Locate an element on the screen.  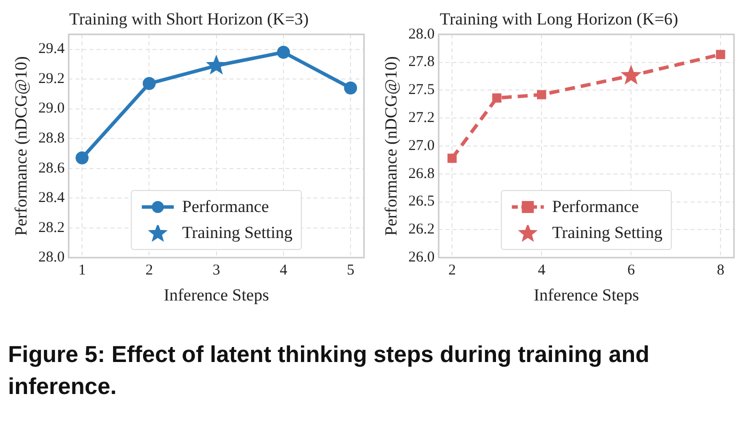
y-tick-label: 28.6 is located at coordinates (52, 168).